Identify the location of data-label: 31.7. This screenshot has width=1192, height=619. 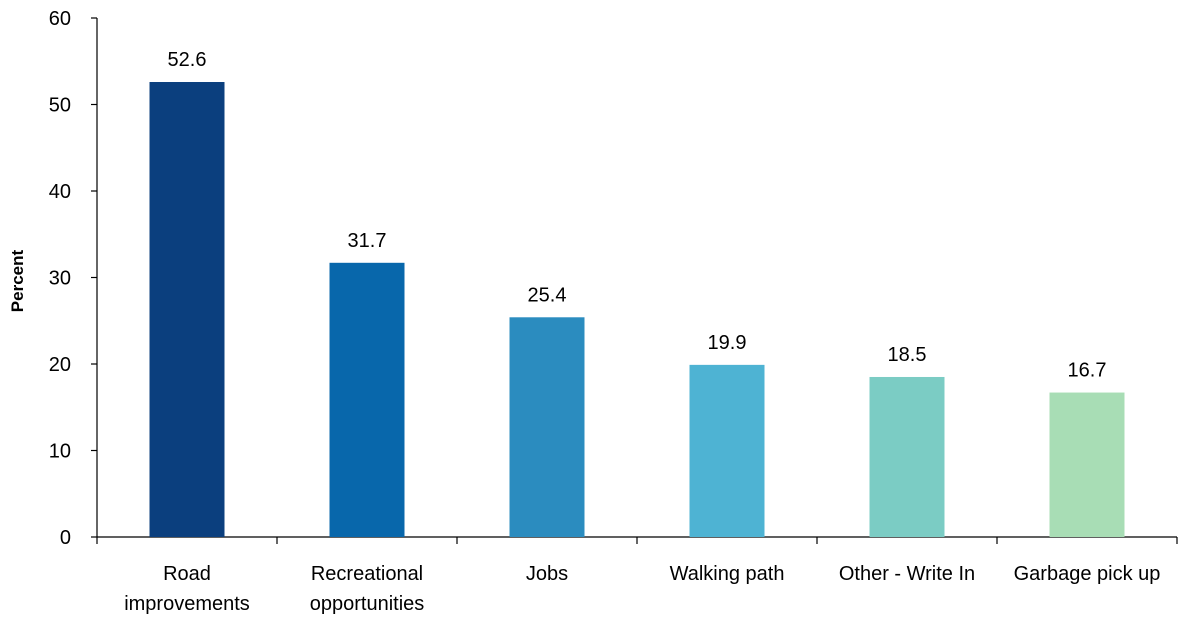
(367, 241).